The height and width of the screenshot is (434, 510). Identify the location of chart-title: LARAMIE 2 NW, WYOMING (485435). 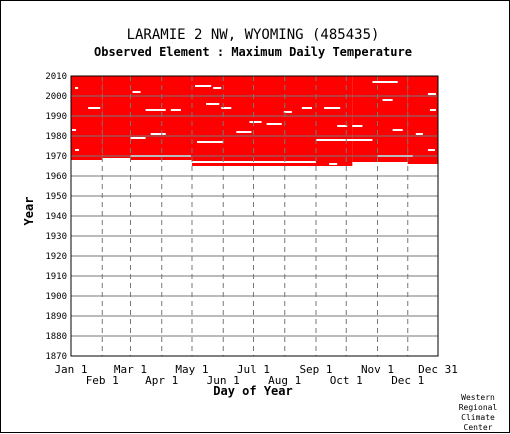
(253, 35).